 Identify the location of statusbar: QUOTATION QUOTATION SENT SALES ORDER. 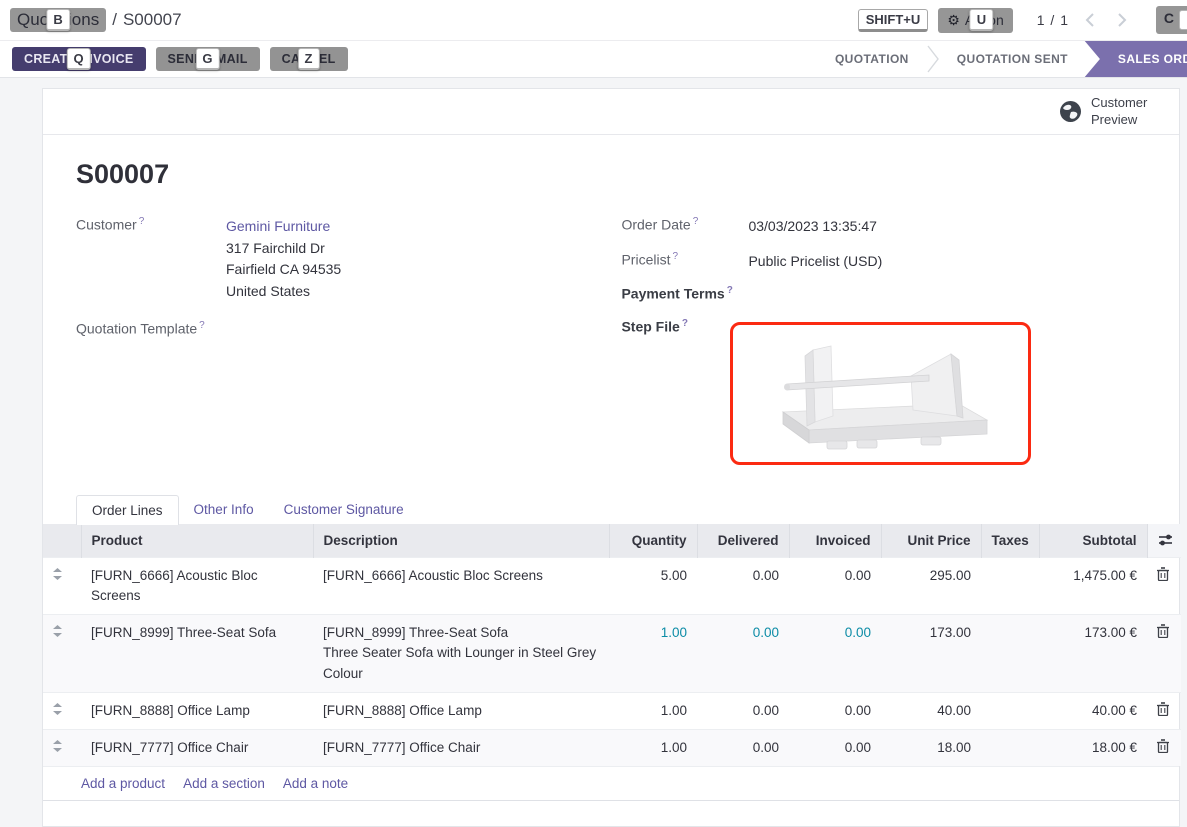
(1002, 59).